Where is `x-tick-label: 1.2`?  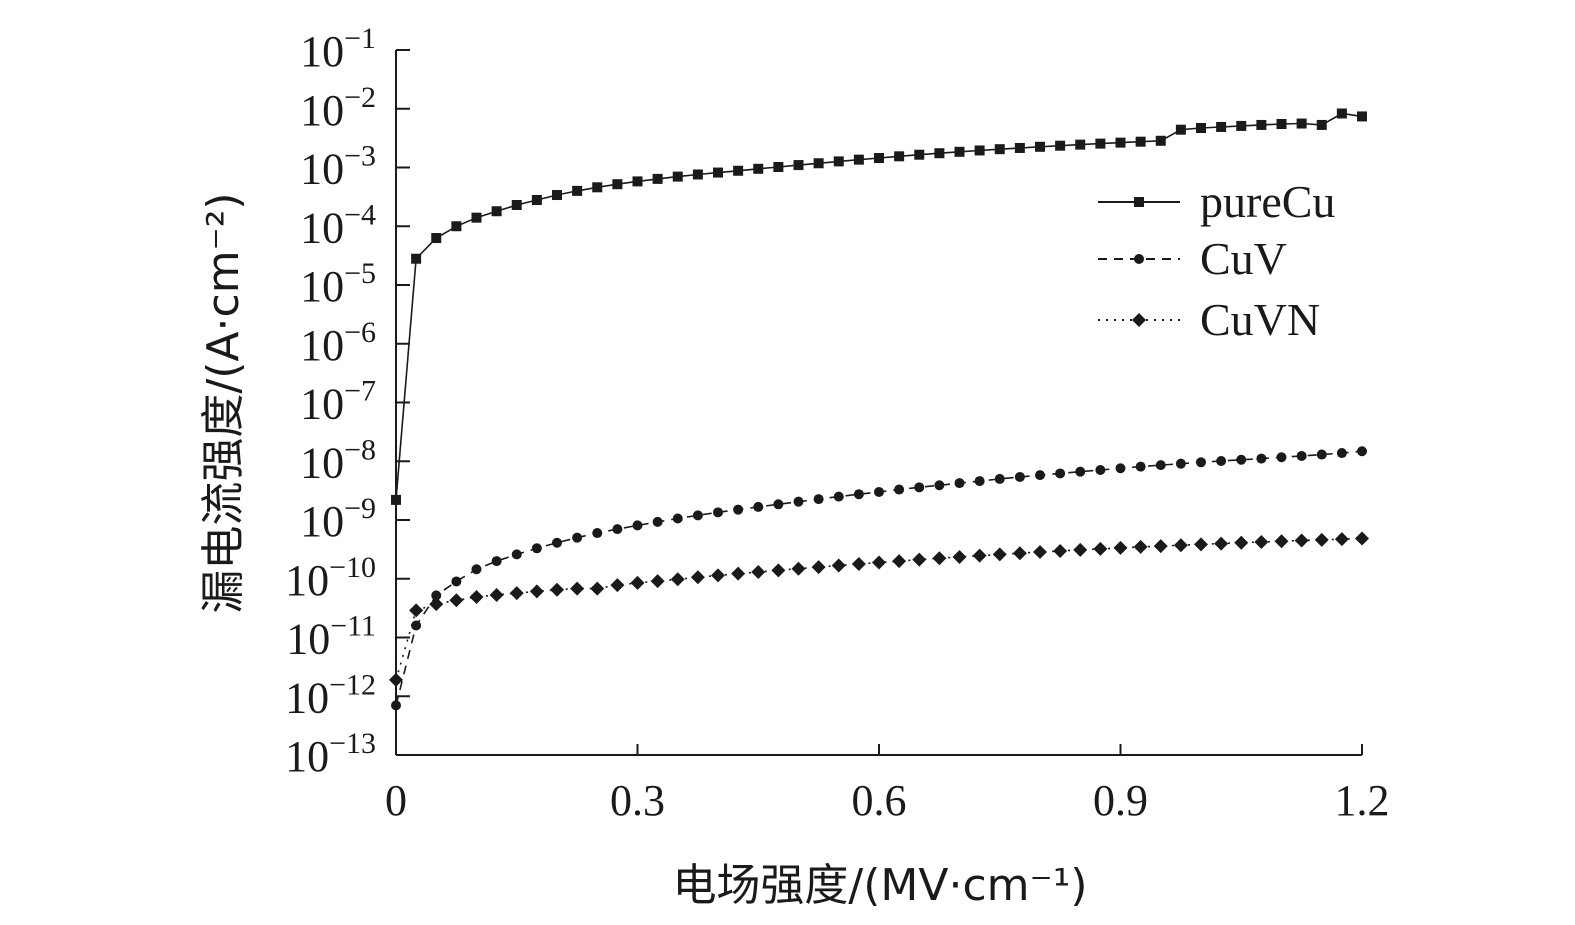 x-tick-label: 1.2 is located at coordinates (1362, 800).